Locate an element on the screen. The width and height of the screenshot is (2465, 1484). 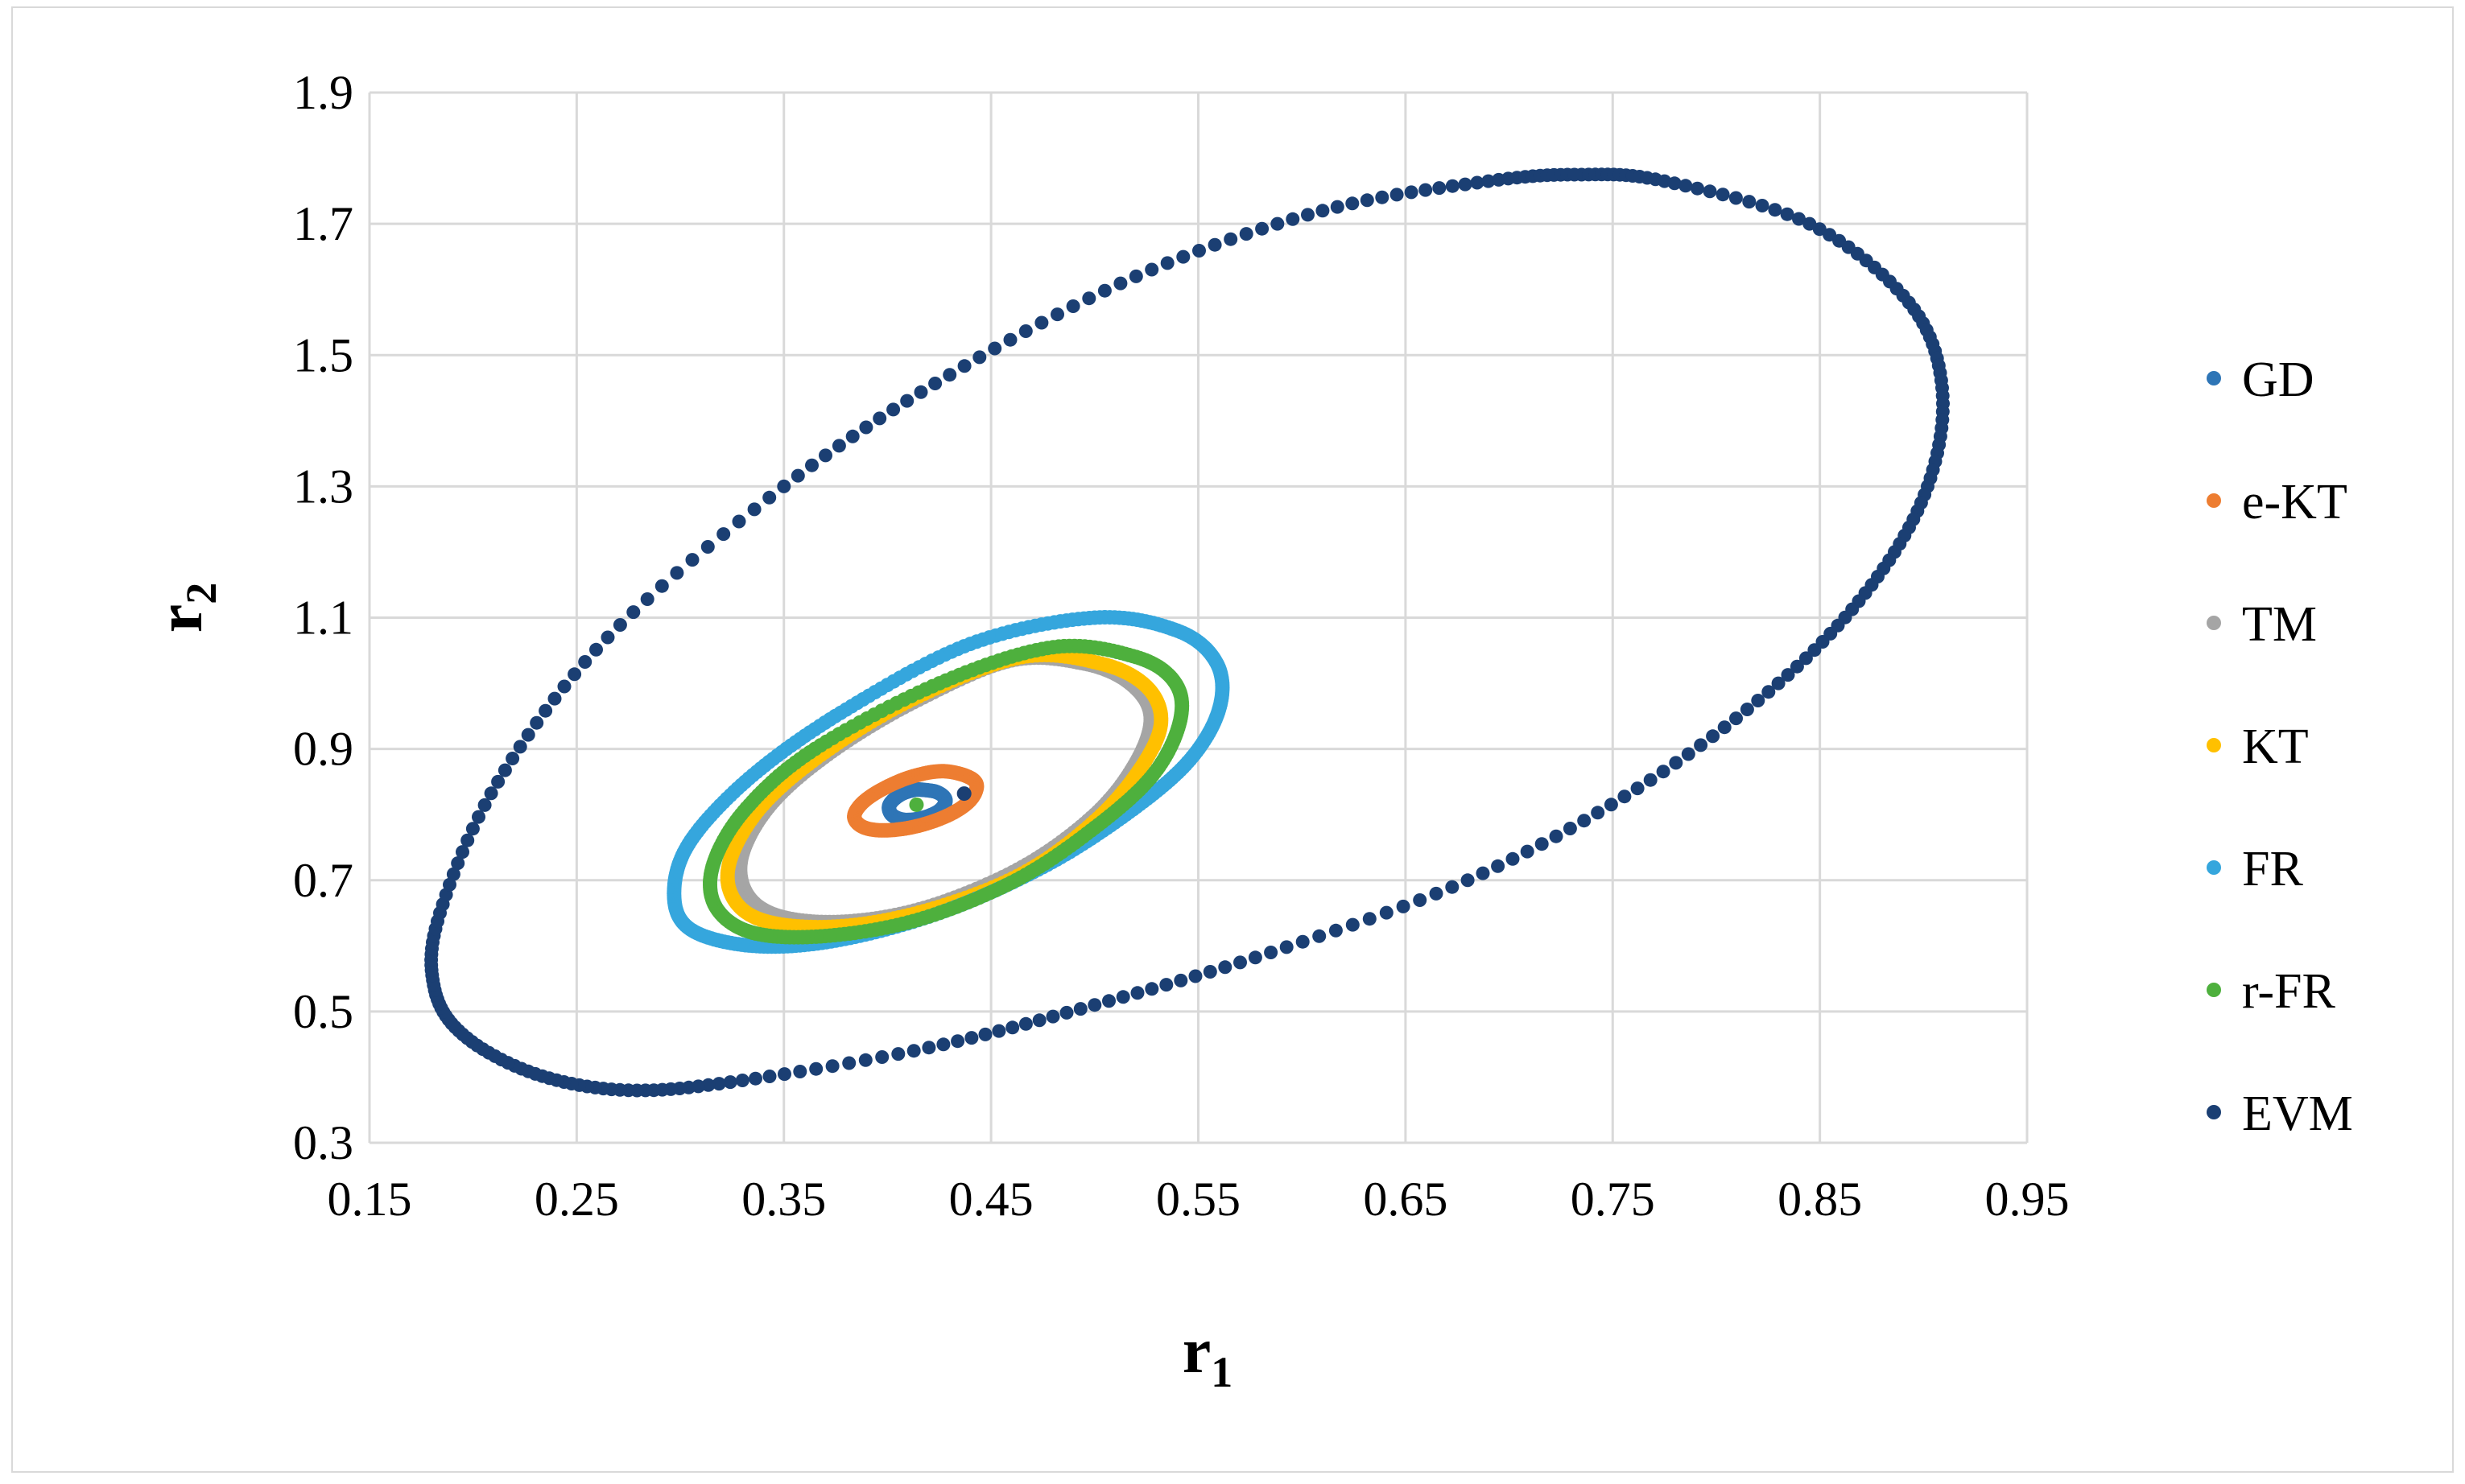
y-tick-label: 1.9 is located at coordinates (323, 92).